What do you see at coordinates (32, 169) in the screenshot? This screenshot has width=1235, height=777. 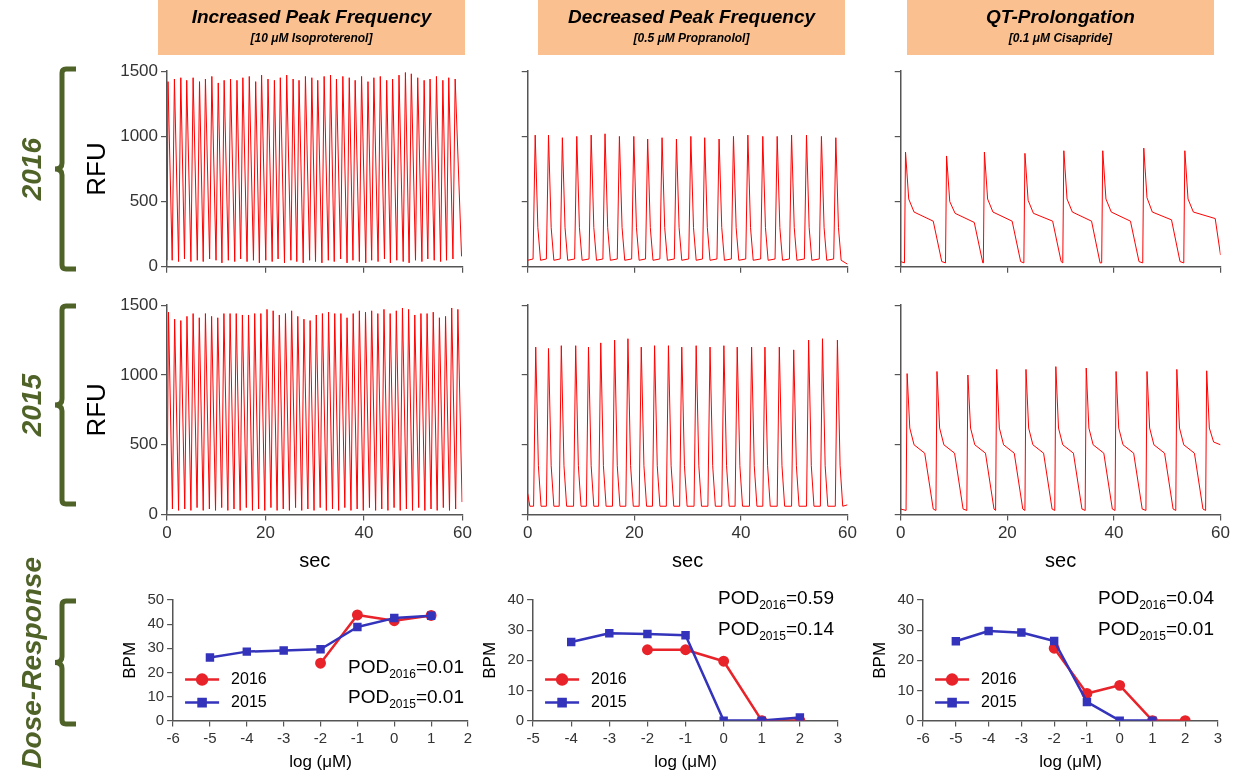 I see `text: 2016` at bounding box center [32, 169].